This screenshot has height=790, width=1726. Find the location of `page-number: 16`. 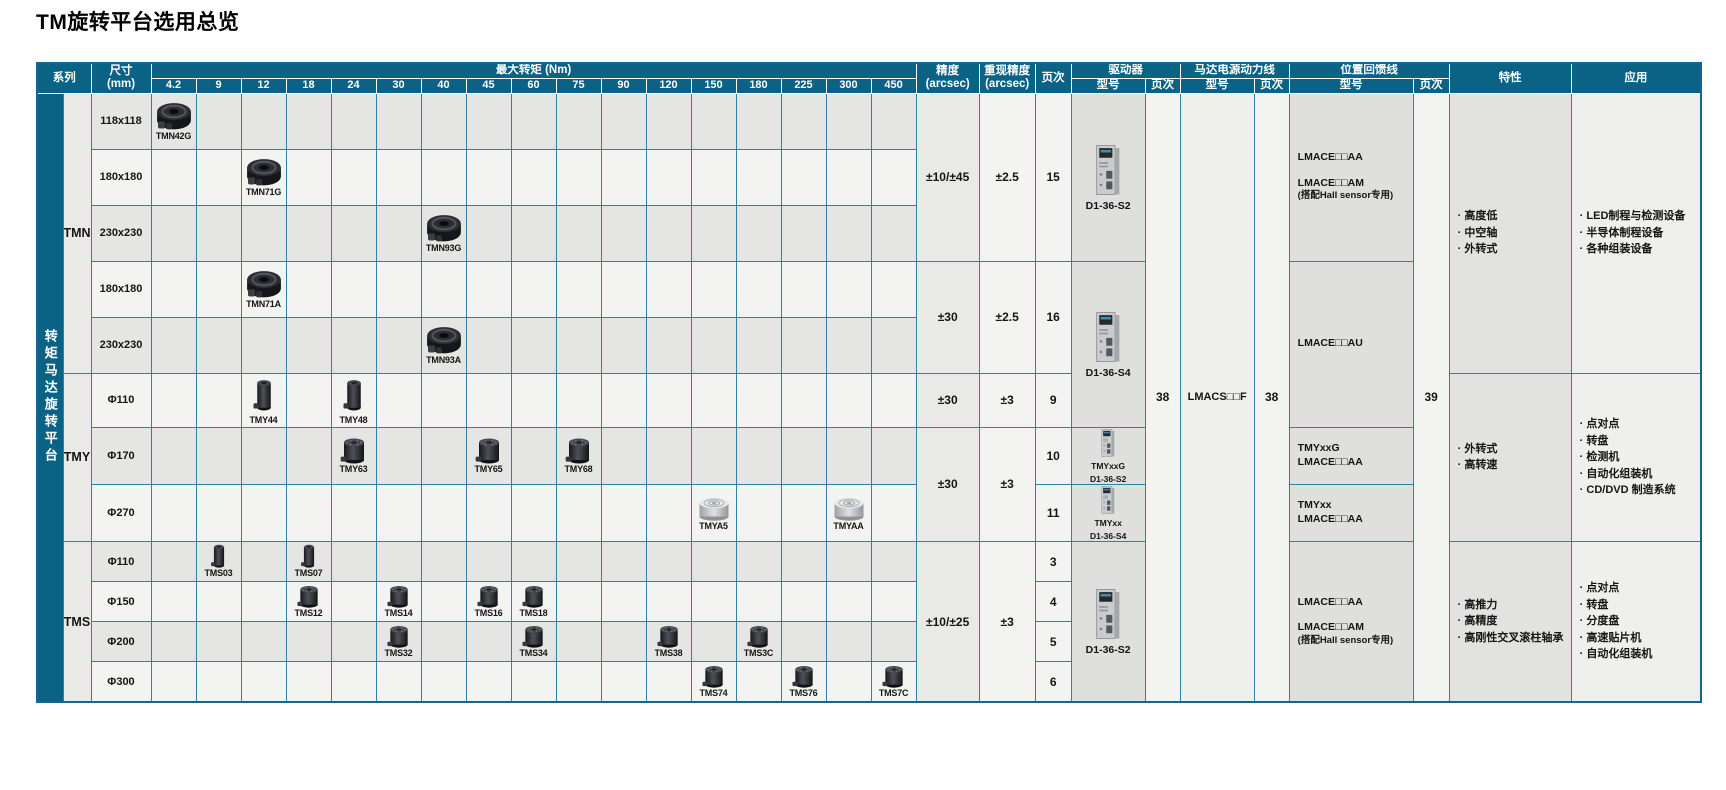

page-number: 16 is located at coordinates (1053, 317).